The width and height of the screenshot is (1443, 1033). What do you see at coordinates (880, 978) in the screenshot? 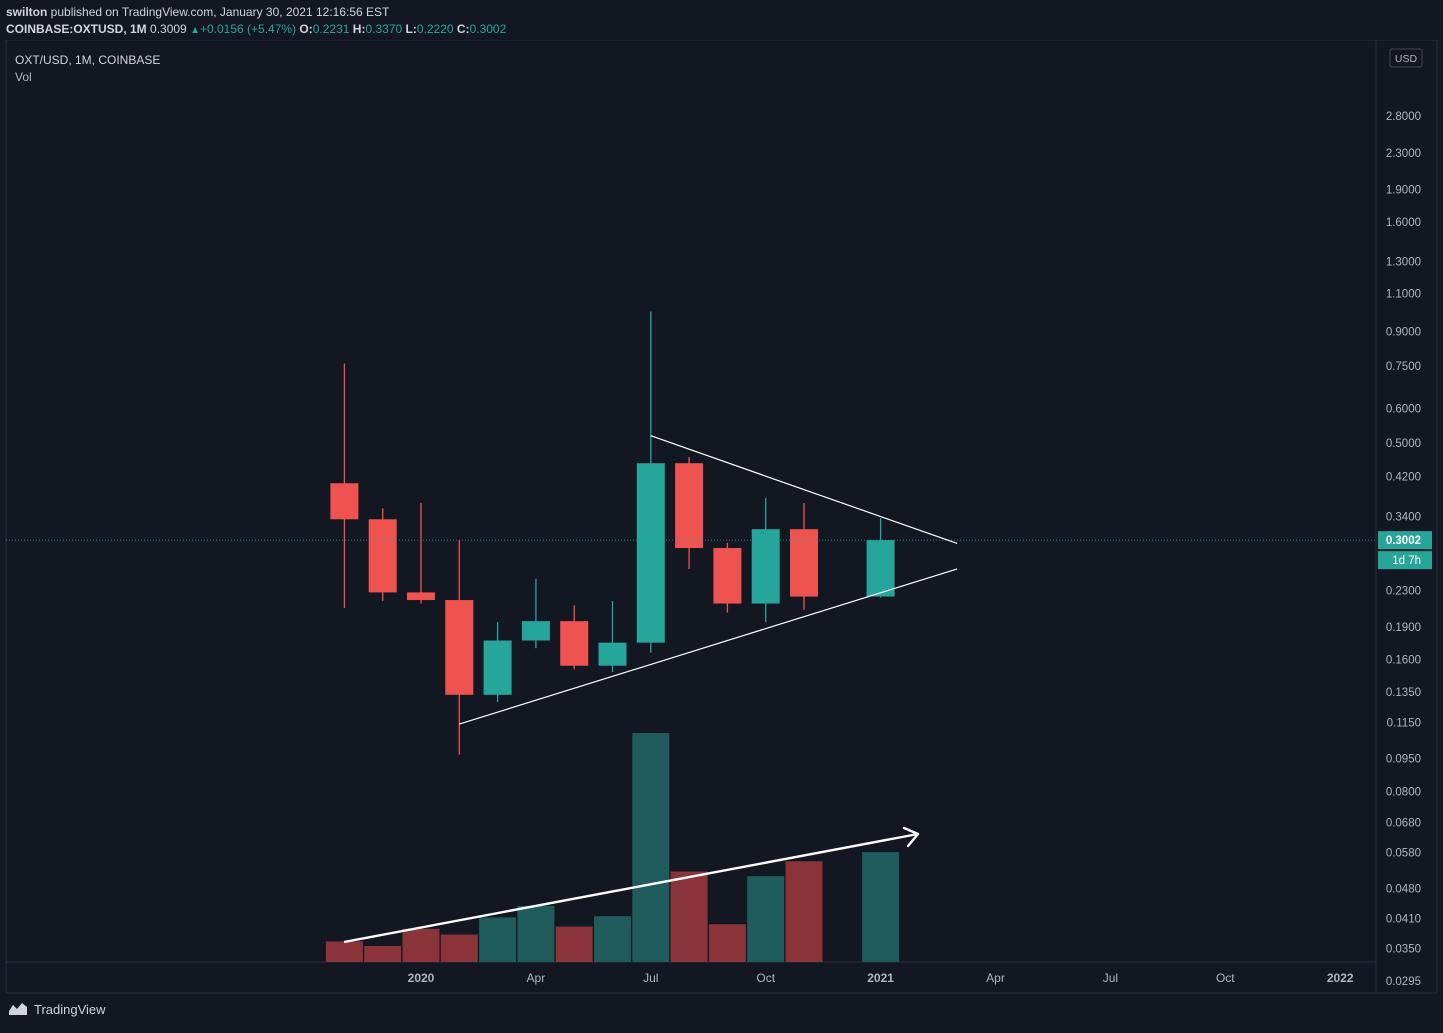
I see `time-tick-label: 2021` at bounding box center [880, 978].